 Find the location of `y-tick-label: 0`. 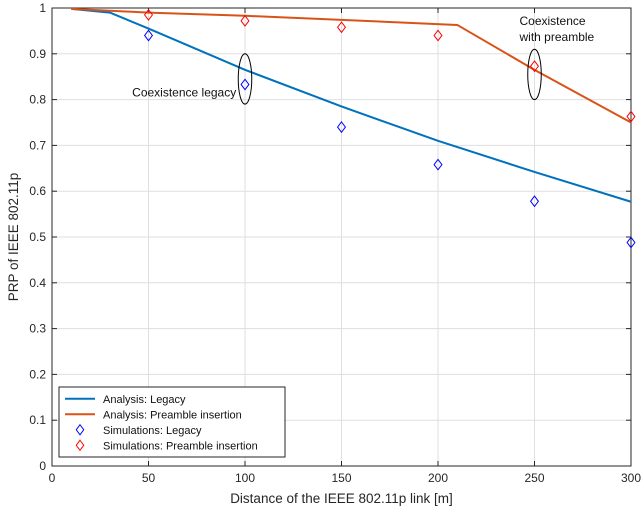

y-tick-label: 0 is located at coordinates (42, 466).